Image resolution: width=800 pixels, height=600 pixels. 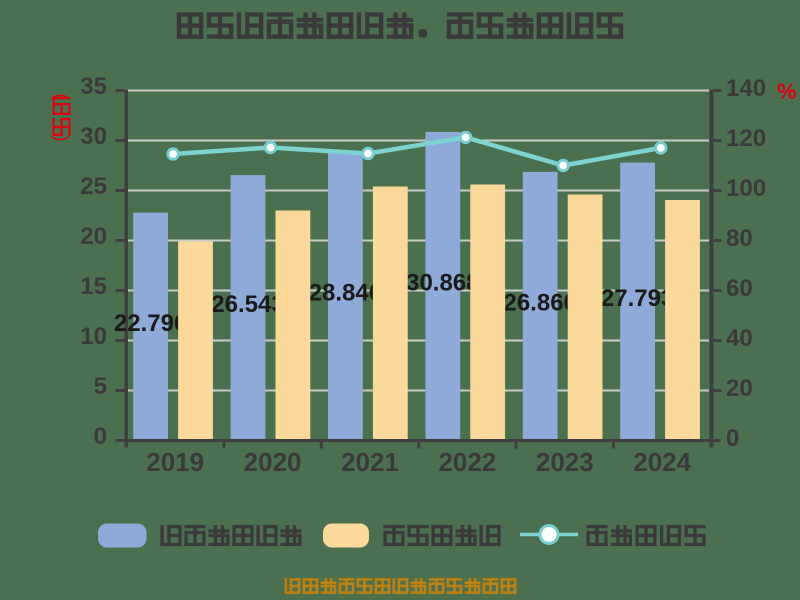 I want to click on svg-text: 2021, so click(x=370, y=462).